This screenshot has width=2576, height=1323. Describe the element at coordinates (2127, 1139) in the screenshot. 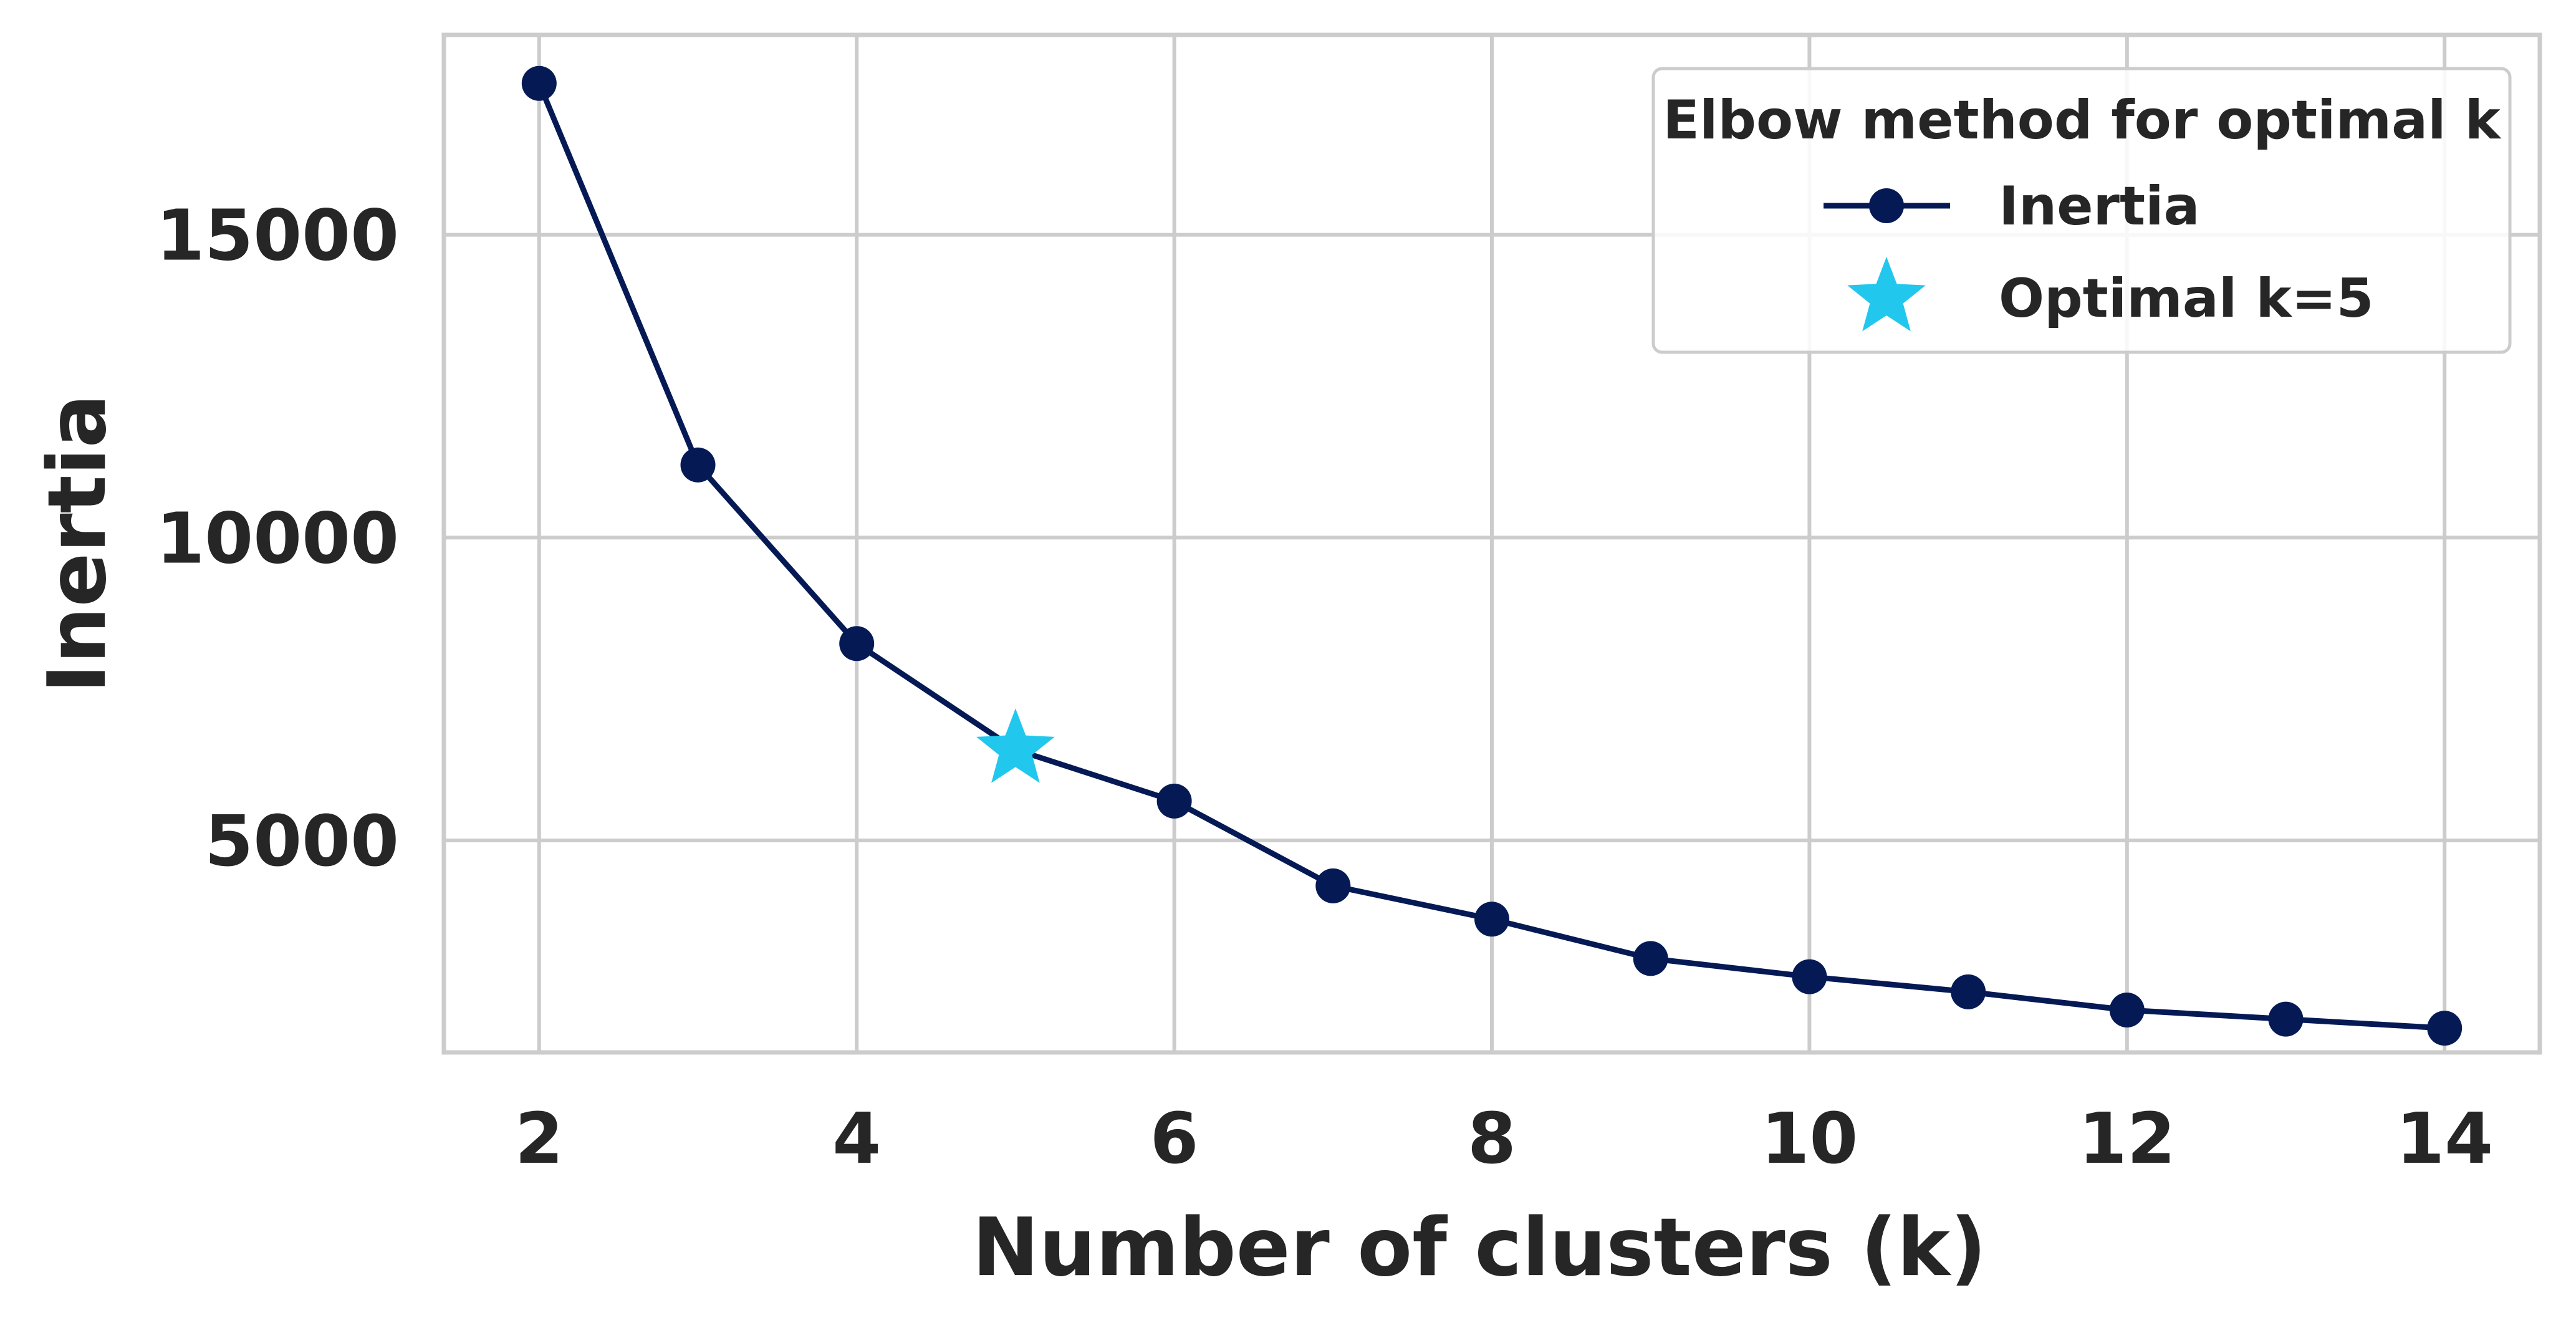

I see `x-tick-label: 12` at that location.